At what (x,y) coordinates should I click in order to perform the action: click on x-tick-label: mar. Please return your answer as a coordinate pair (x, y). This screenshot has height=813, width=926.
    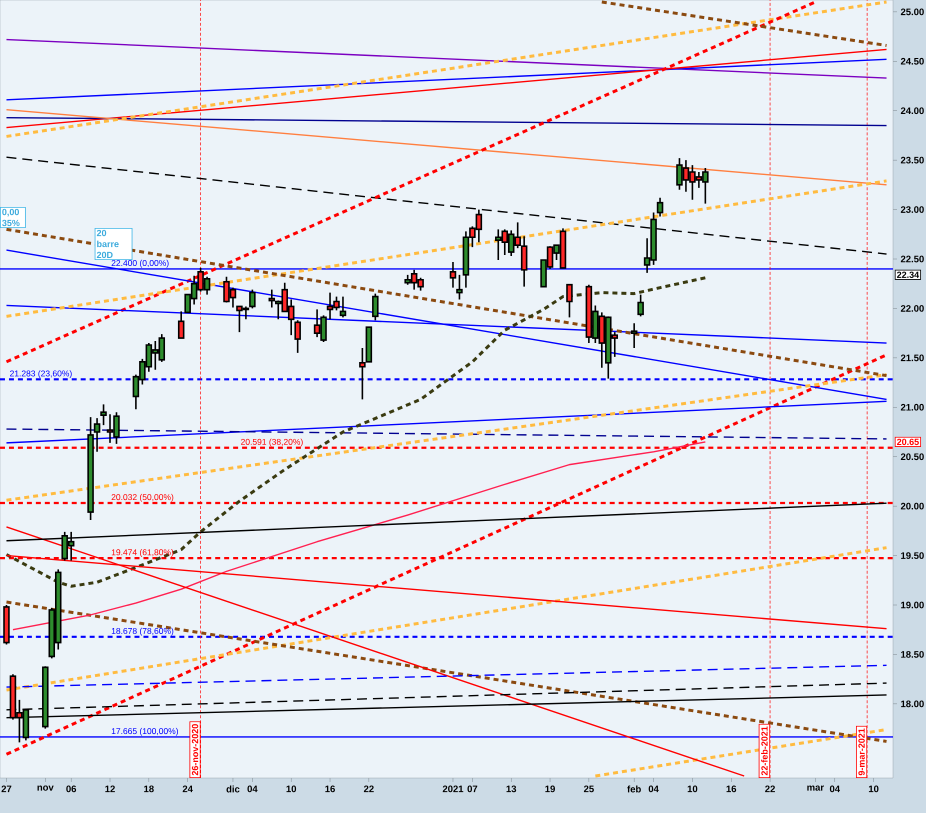
    Looking at the image, I should click on (815, 788).